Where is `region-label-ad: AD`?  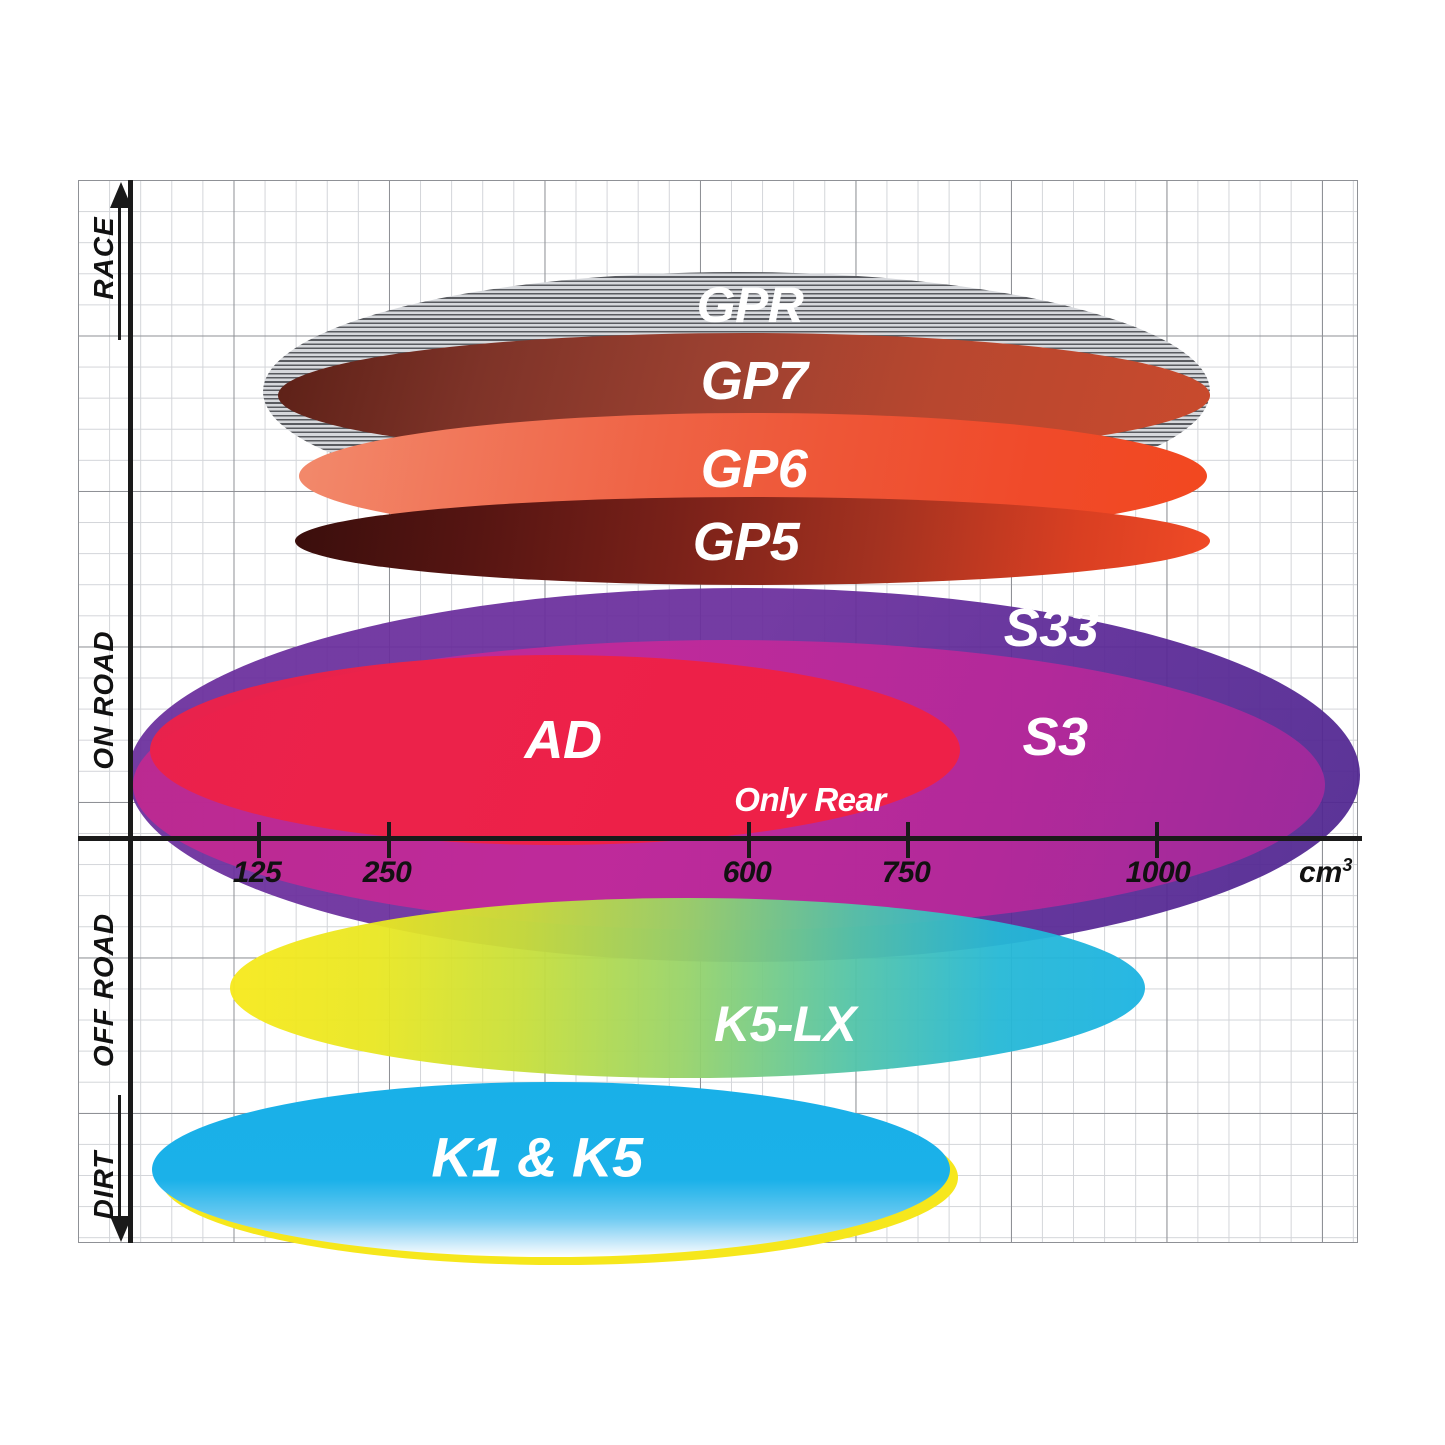 region-label-ad: AD is located at coordinates (563, 740).